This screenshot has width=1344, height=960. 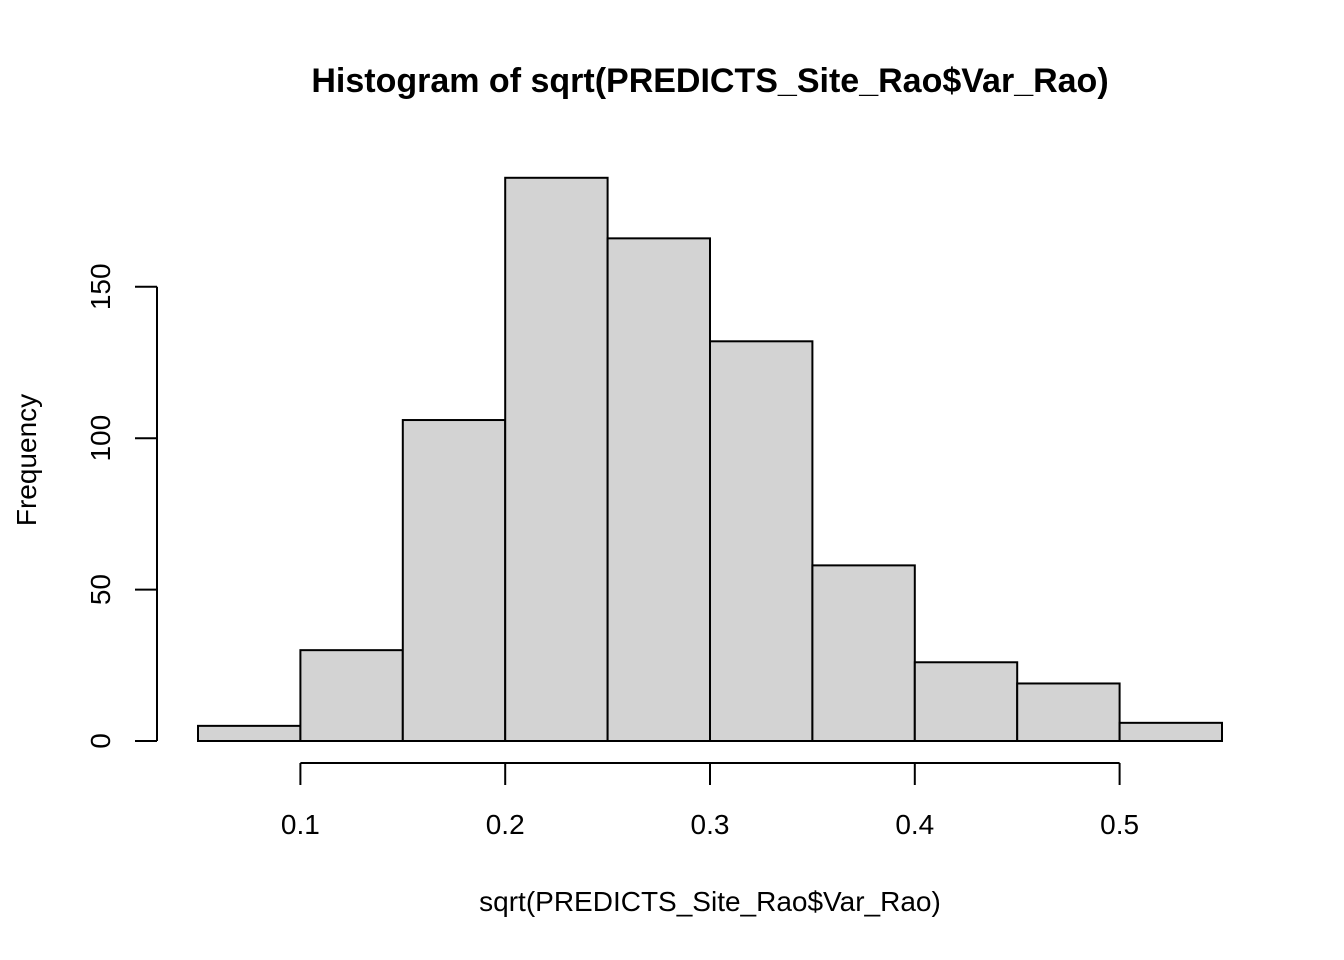 I want to click on y-tick-label: 150, so click(x=100, y=286).